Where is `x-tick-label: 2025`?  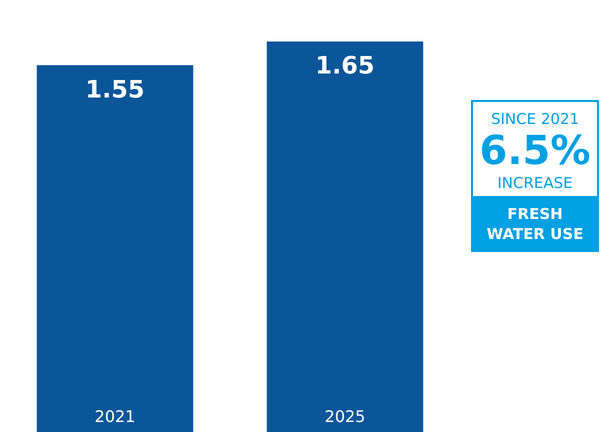
x-tick-label: 2025 is located at coordinates (345, 416).